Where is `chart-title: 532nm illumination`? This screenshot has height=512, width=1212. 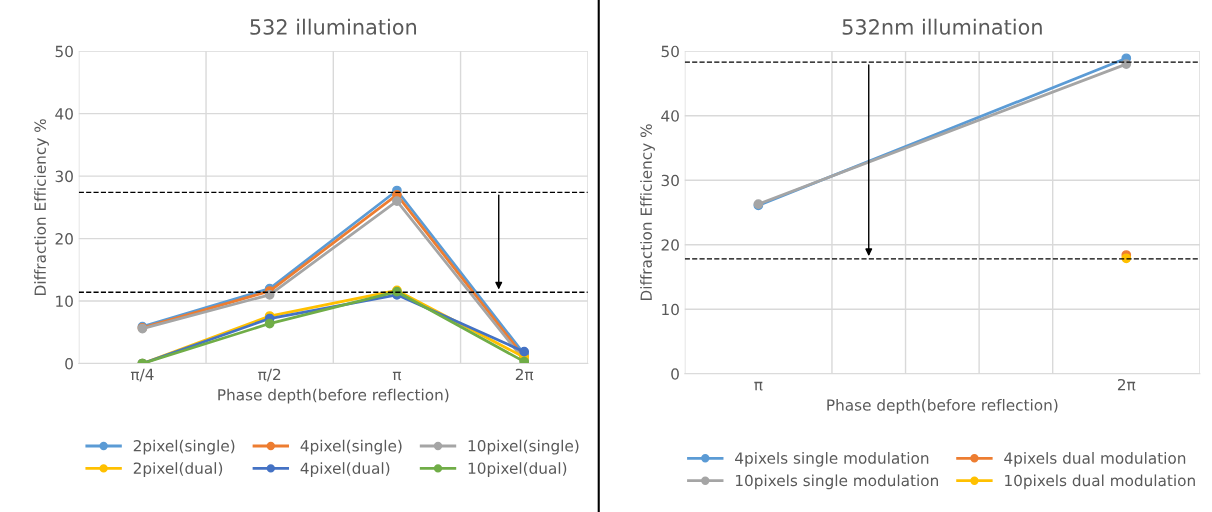 chart-title: 532nm illumination is located at coordinates (942, 26).